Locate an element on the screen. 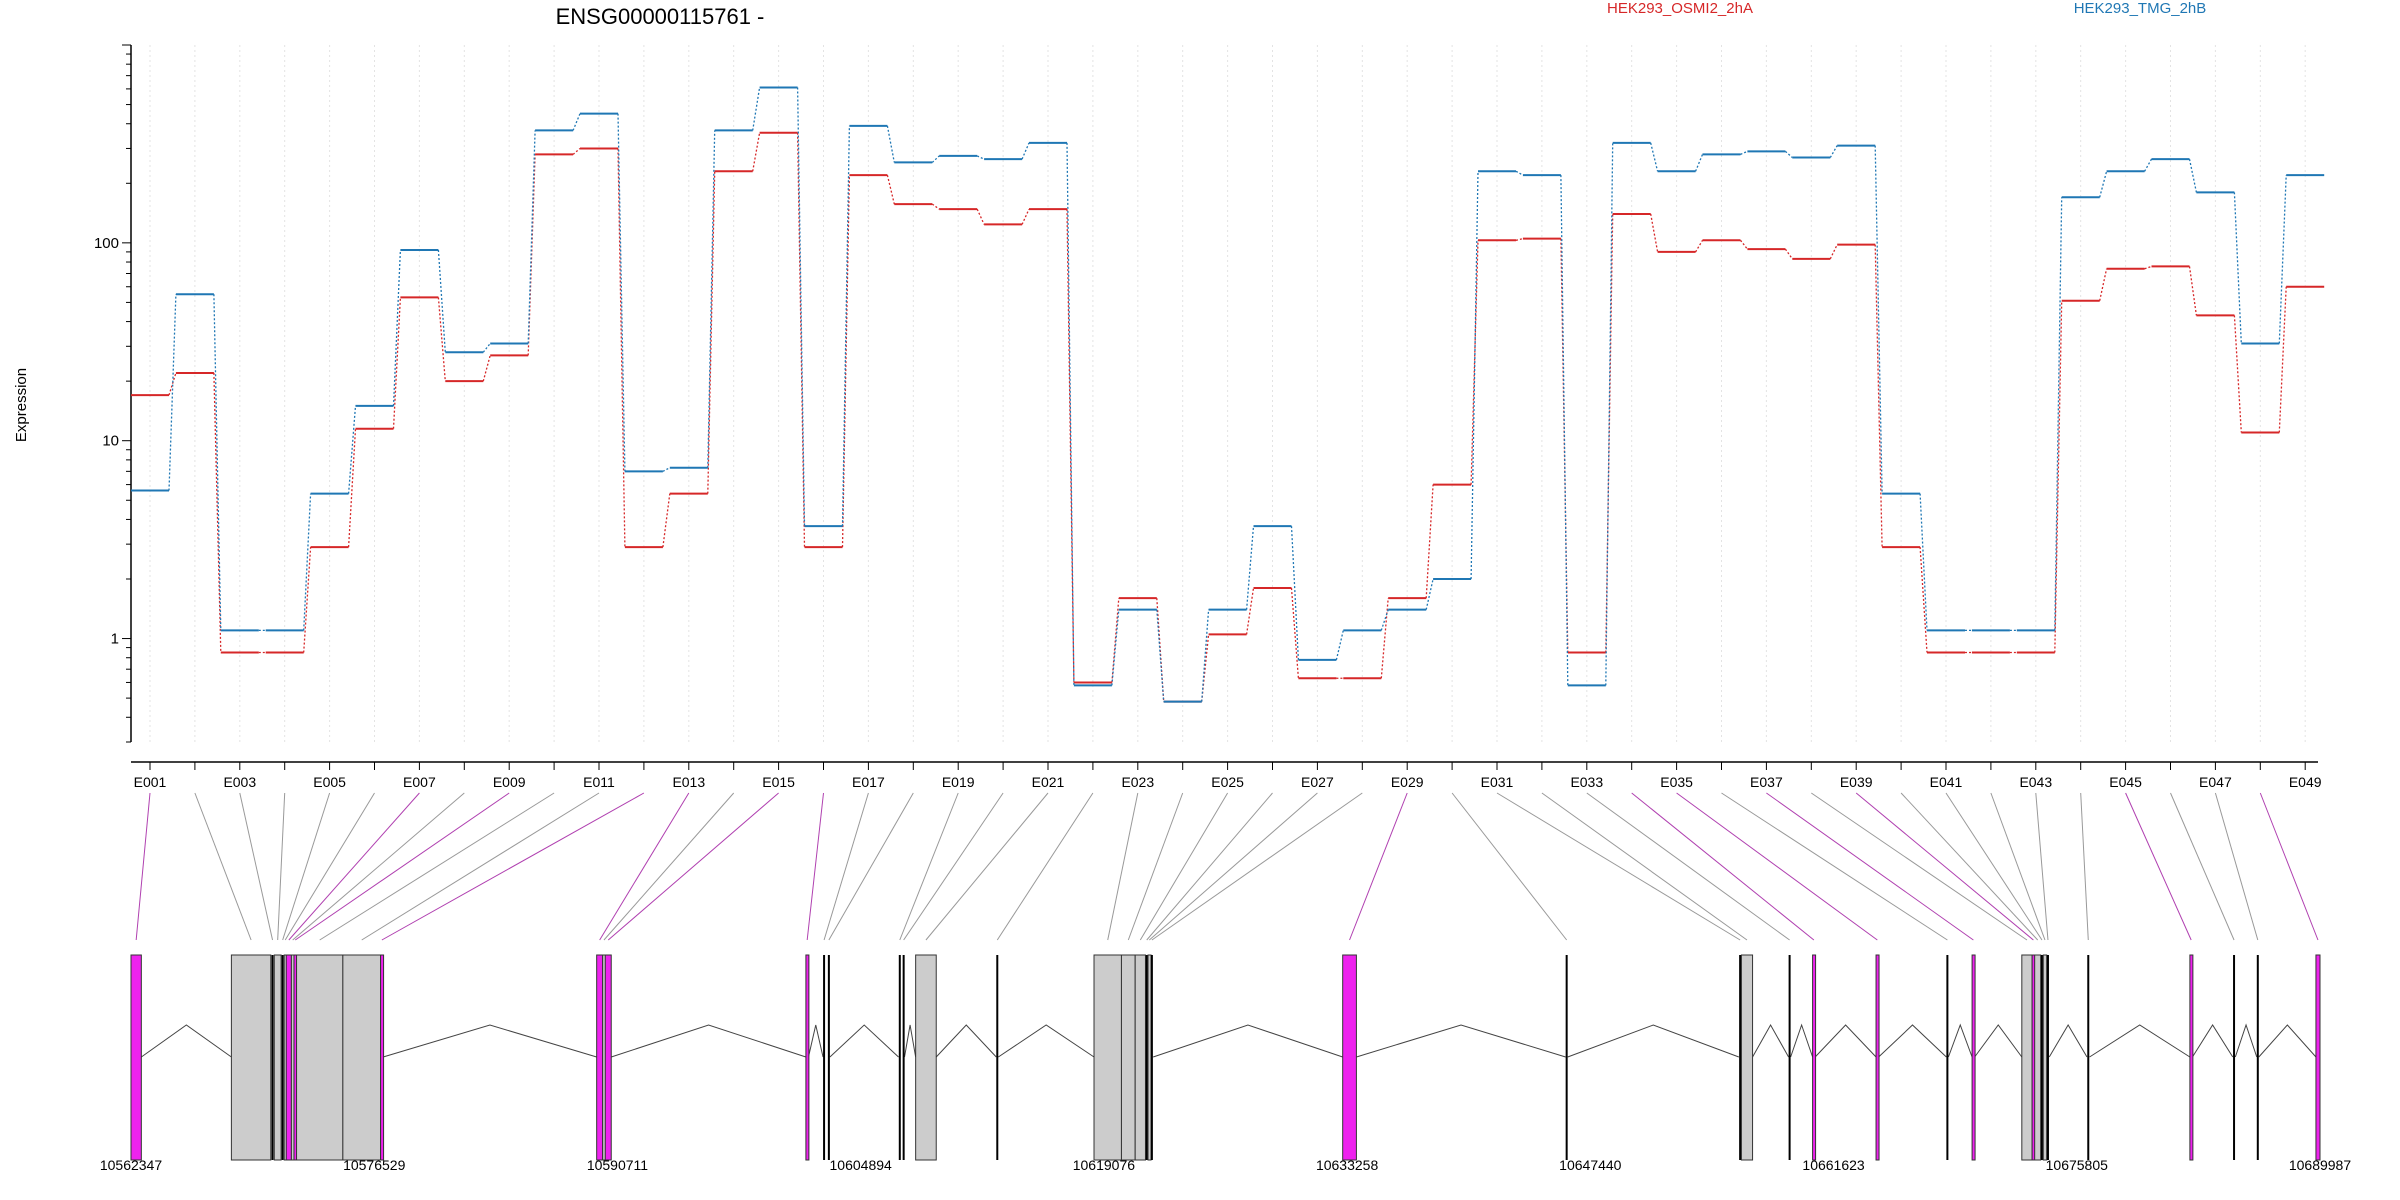  x-tick-label: E003 is located at coordinates (239, 782).